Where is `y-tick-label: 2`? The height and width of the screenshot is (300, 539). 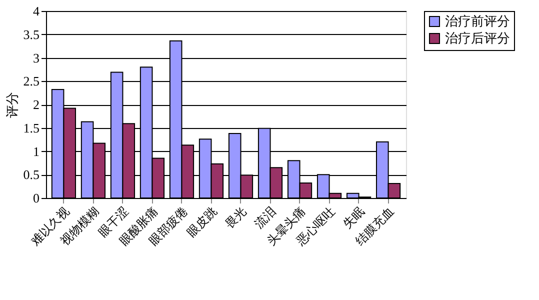
y-tick-label: 2 is located at coordinates (36, 104).